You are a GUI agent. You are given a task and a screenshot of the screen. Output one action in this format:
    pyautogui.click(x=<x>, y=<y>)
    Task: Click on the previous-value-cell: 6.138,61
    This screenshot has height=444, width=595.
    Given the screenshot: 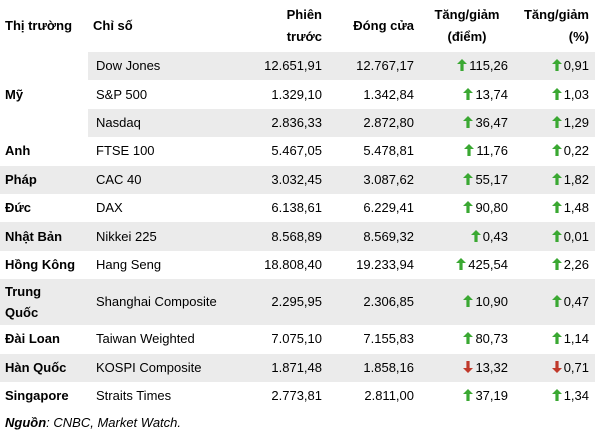 What is the action you would take?
    pyautogui.click(x=296, y=208)
    